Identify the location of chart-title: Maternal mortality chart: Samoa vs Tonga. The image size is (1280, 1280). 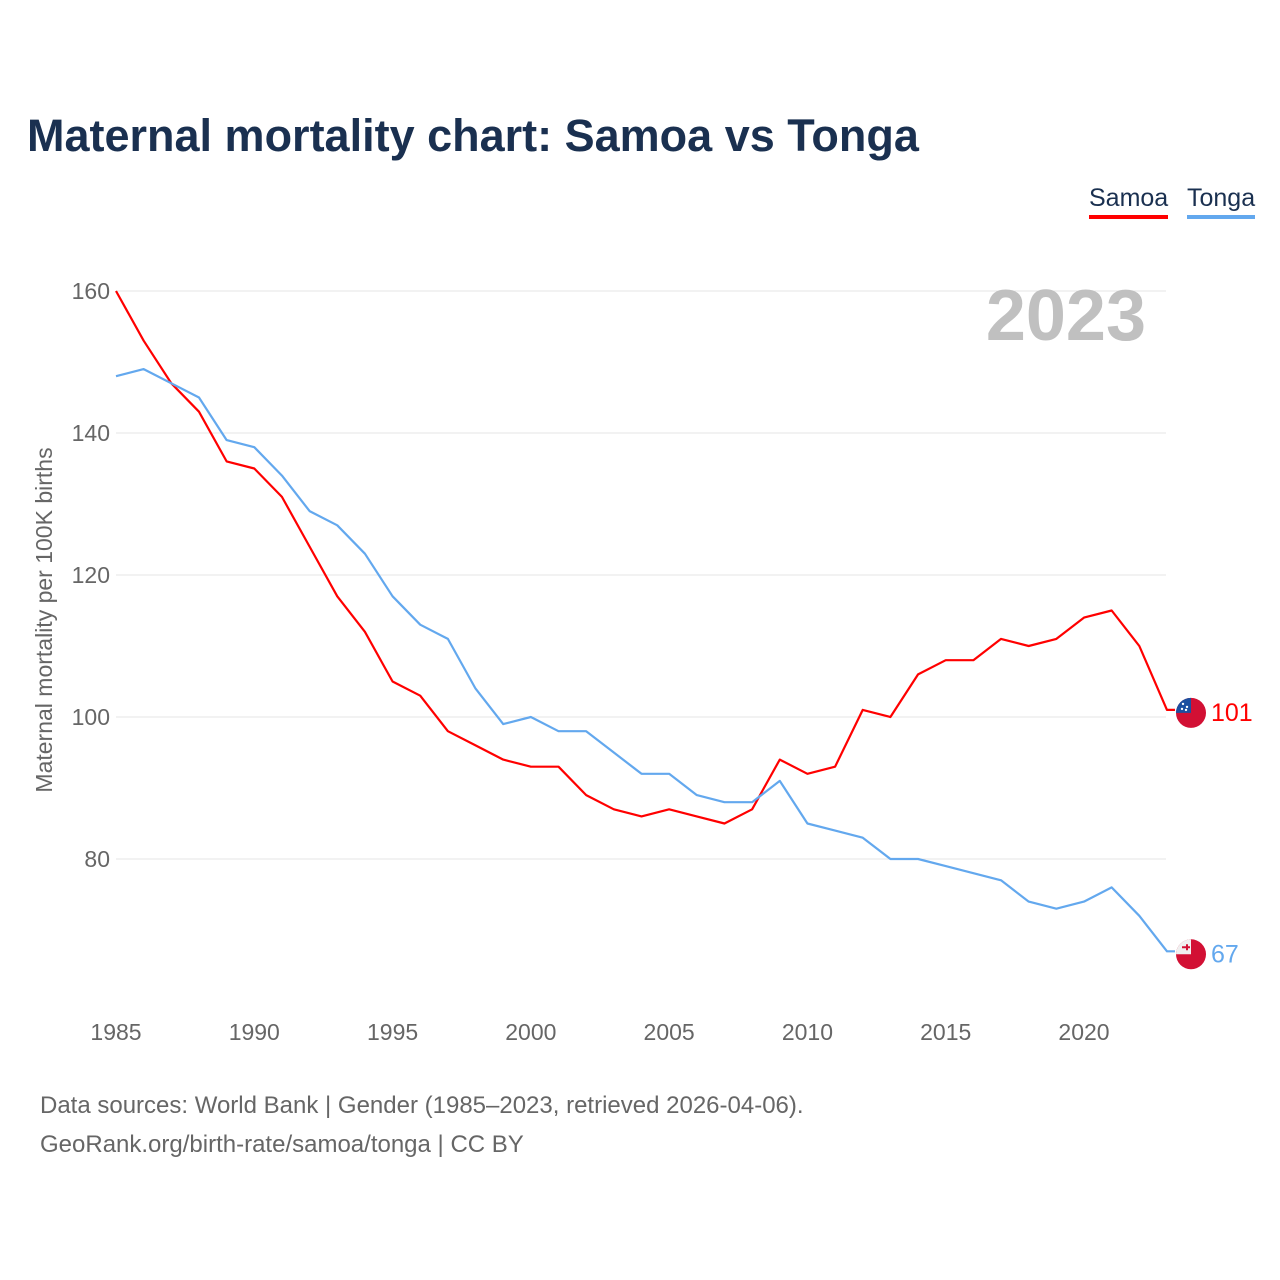
(473, 135).